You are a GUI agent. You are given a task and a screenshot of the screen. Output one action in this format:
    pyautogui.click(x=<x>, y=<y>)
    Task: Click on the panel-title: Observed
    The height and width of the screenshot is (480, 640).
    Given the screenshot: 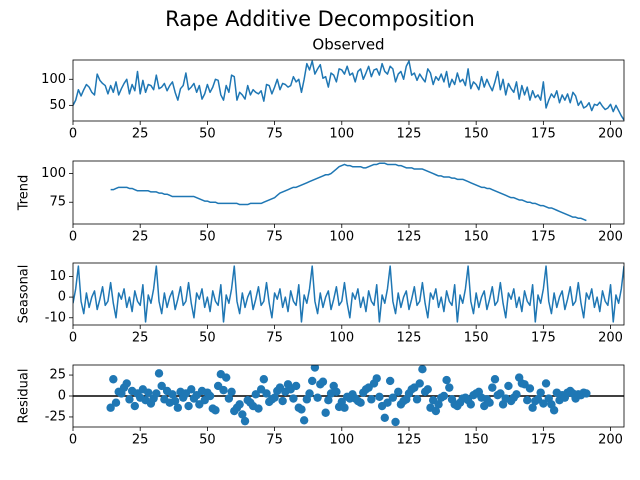 What is the action you would take?
    pyautogui.click(x=348, y=45)
    